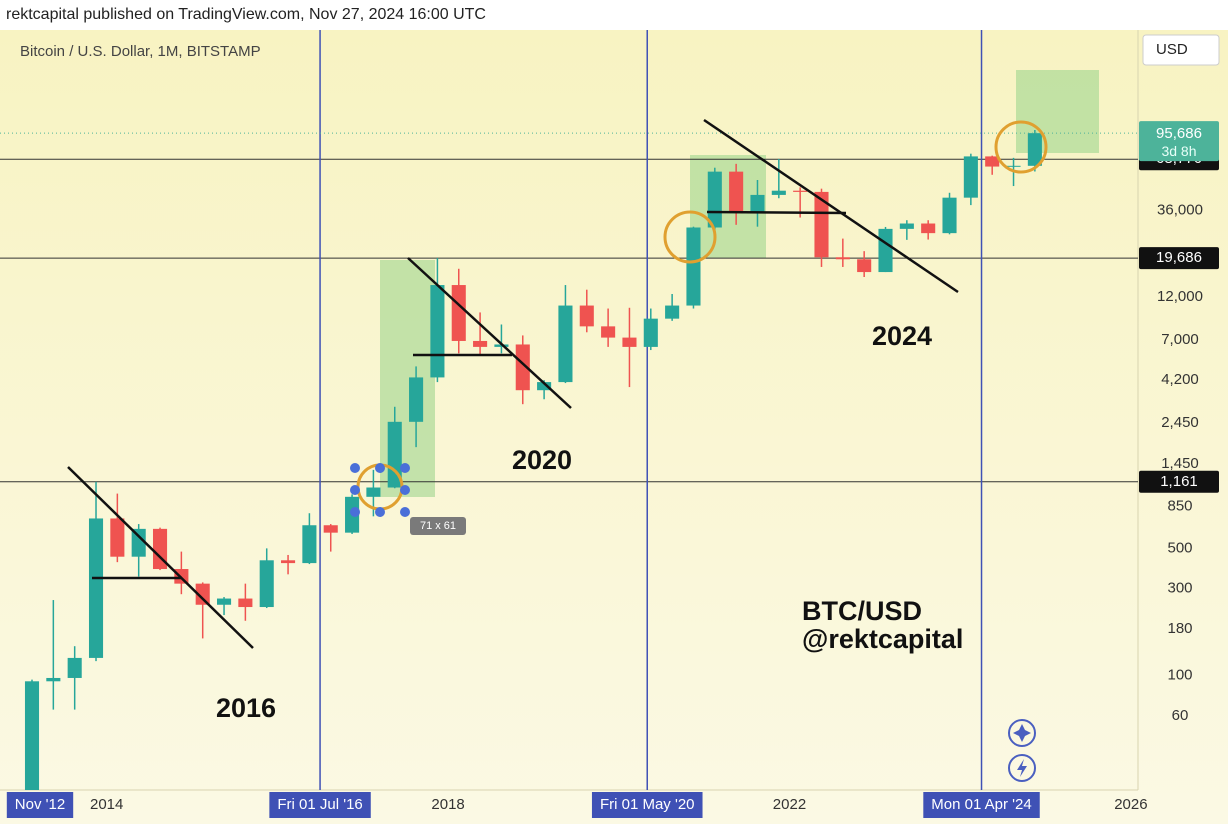 The image size is (1228, 839). What do you see at coordinates (776, 212) in the screenshot?
I see `support-line` at bounding box center [776, 212].